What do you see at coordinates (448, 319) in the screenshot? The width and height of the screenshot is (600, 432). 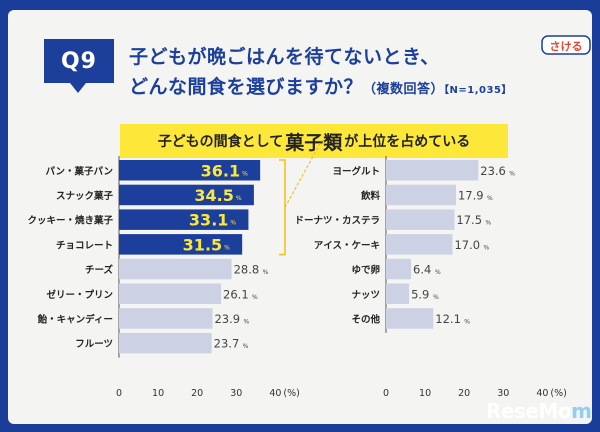 I see `data-label: 12.1` at bounding box center [448, 319].